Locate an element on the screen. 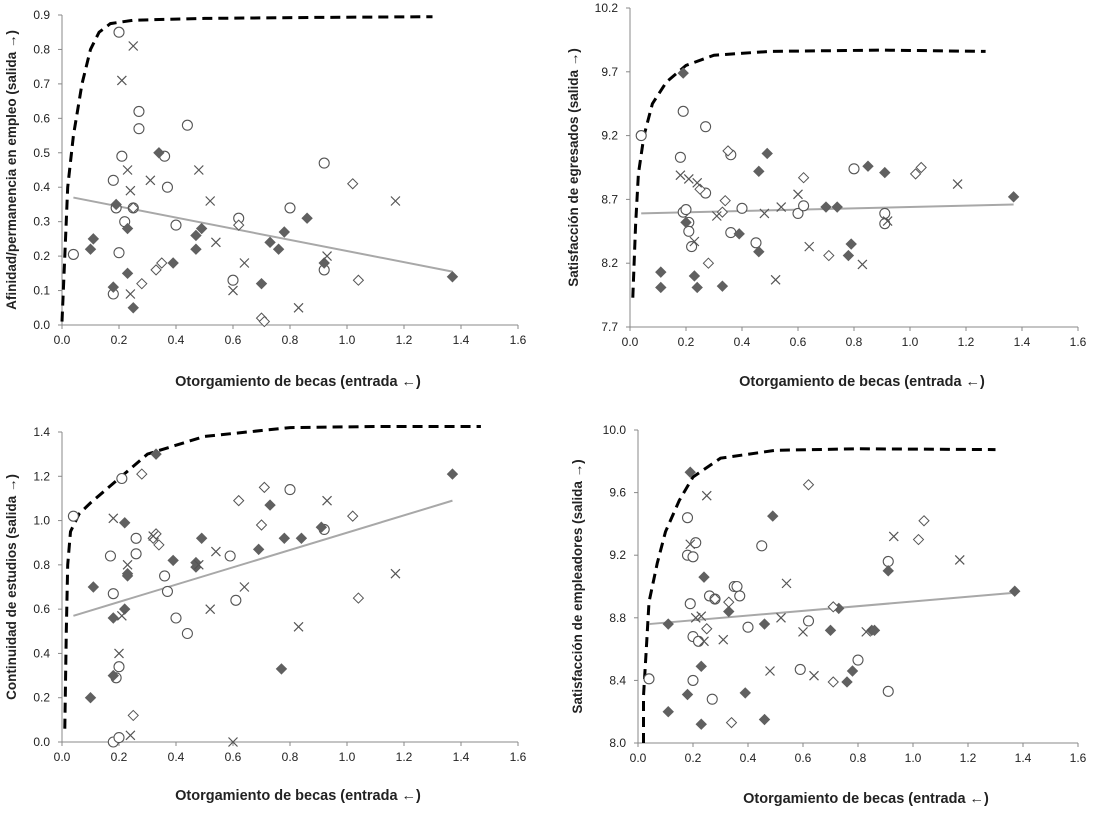 The image size is (1095, 814). y-tick-label: 0.6 is located at coordinates (41, 609).